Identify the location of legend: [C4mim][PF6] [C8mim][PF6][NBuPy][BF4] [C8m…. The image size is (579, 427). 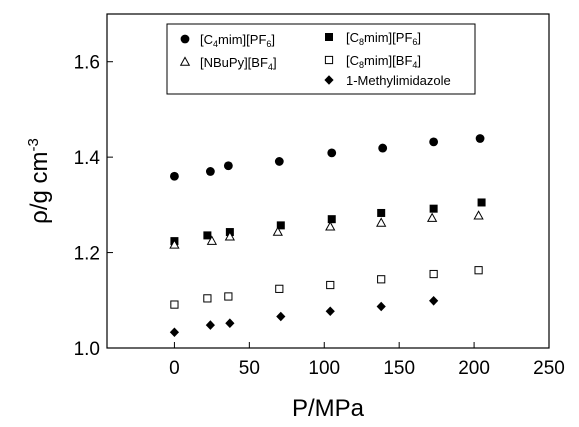
(315, 59).